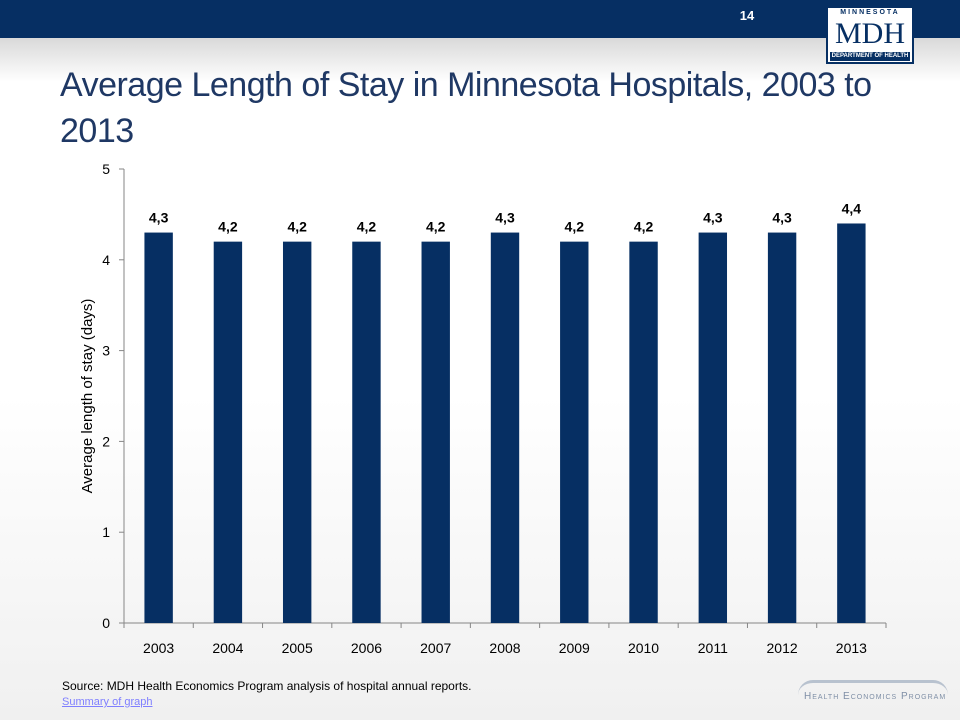  I want to click on y-tick-label: 1, so click(106, 532).